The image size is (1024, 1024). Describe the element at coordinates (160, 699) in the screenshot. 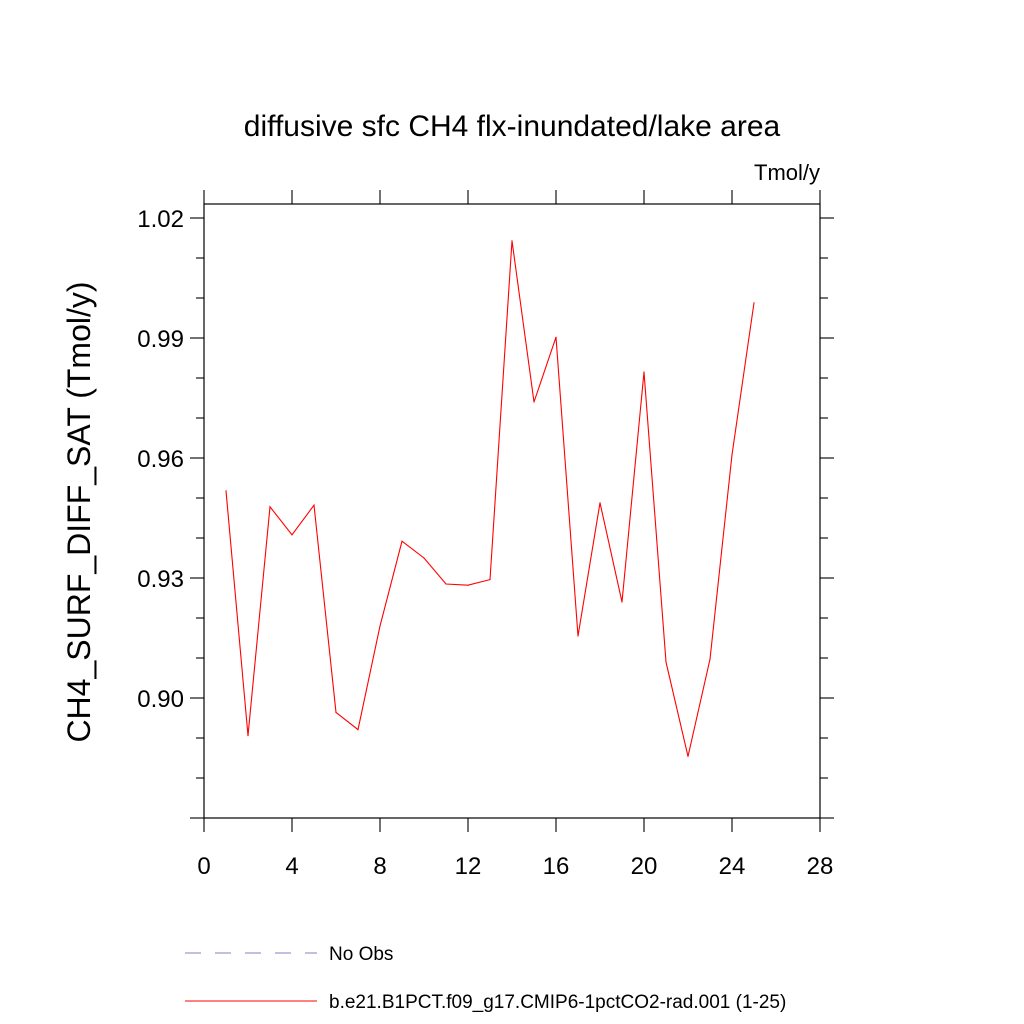

I see `y-tick-label: 0.90` at that location.